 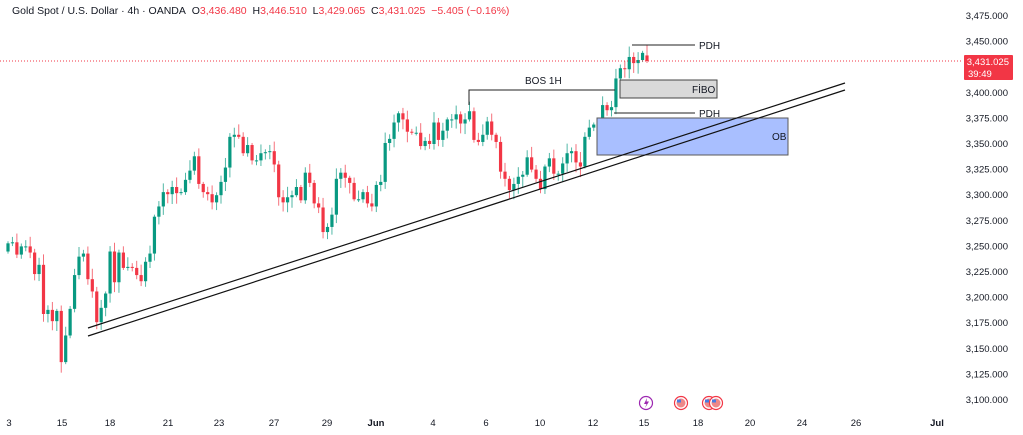 What do you see at coordinates (692, 136) in the screenshot?
I see `ob-zone: OB` at bounding box center [692, 136].